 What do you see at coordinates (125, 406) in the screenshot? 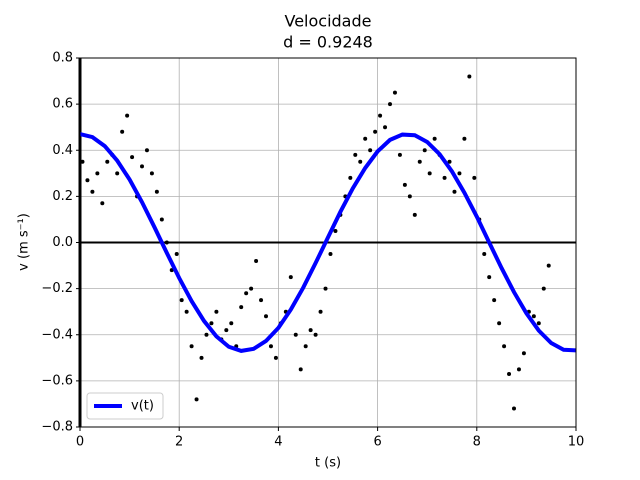
I see `legend` at bounding box center [125, 406].